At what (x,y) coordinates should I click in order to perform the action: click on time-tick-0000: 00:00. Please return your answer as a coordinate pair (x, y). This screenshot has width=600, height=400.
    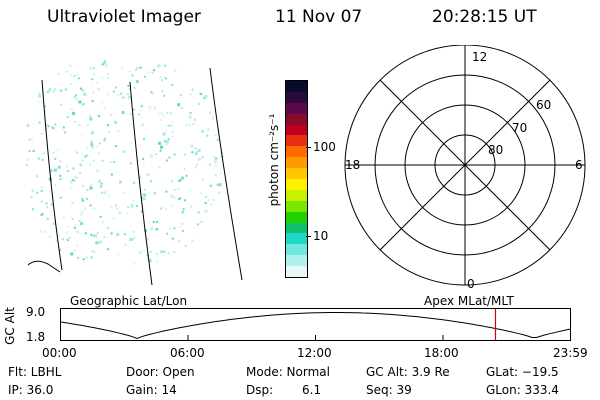
    Looking at the image, I should click on (59, 353).